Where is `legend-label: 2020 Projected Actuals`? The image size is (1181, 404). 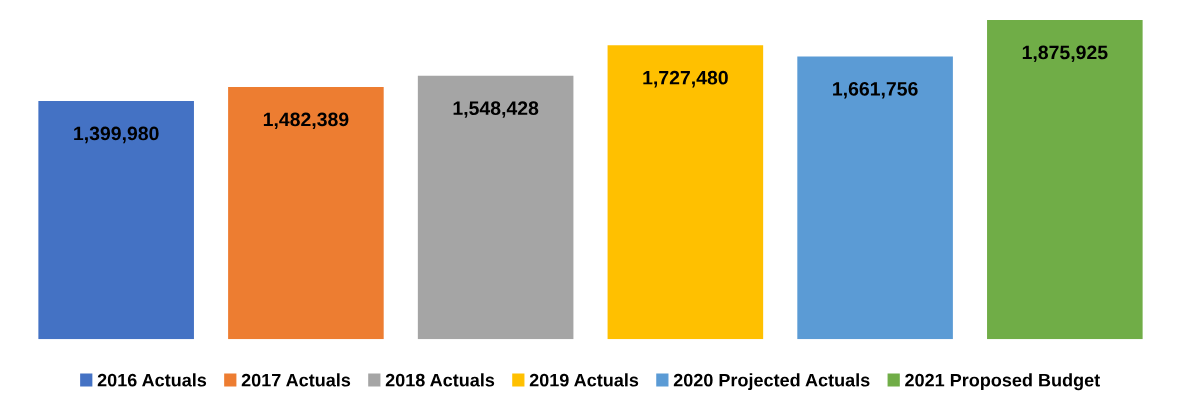 legend-label: 2020 Projected Actuals is located at coordinates (771, 382).